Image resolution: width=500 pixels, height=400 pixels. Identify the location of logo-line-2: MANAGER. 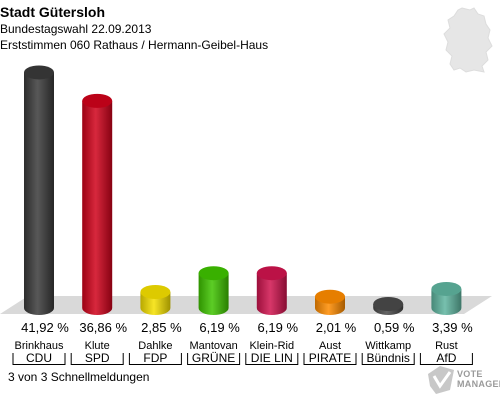
(478, 384).